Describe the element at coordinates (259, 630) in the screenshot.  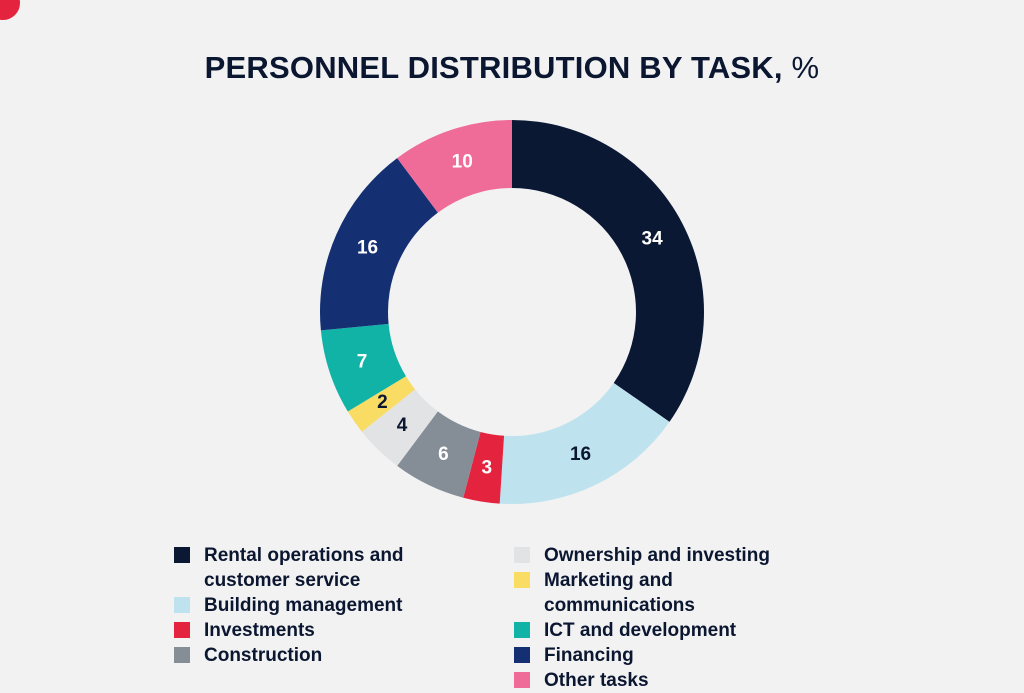
I see `legend-label: Investments` at that location.